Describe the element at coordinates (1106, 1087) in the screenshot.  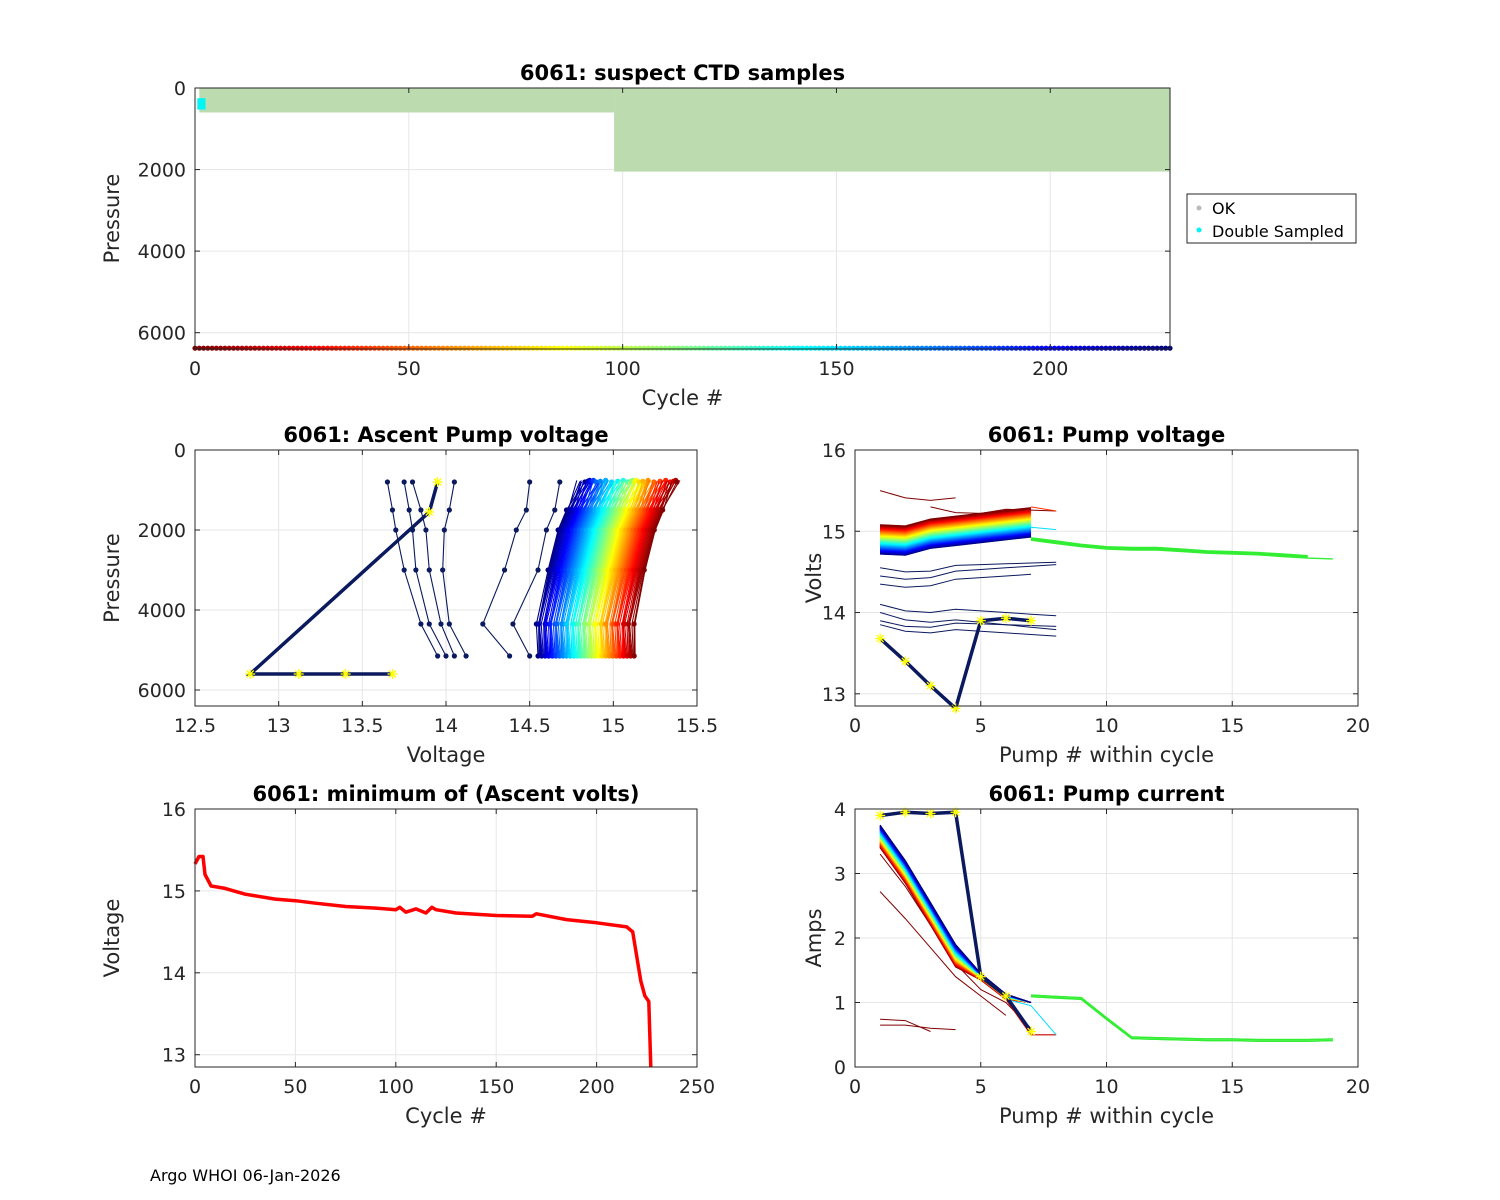
I see `pumpcurrent-xtick-label: 10` at that location.